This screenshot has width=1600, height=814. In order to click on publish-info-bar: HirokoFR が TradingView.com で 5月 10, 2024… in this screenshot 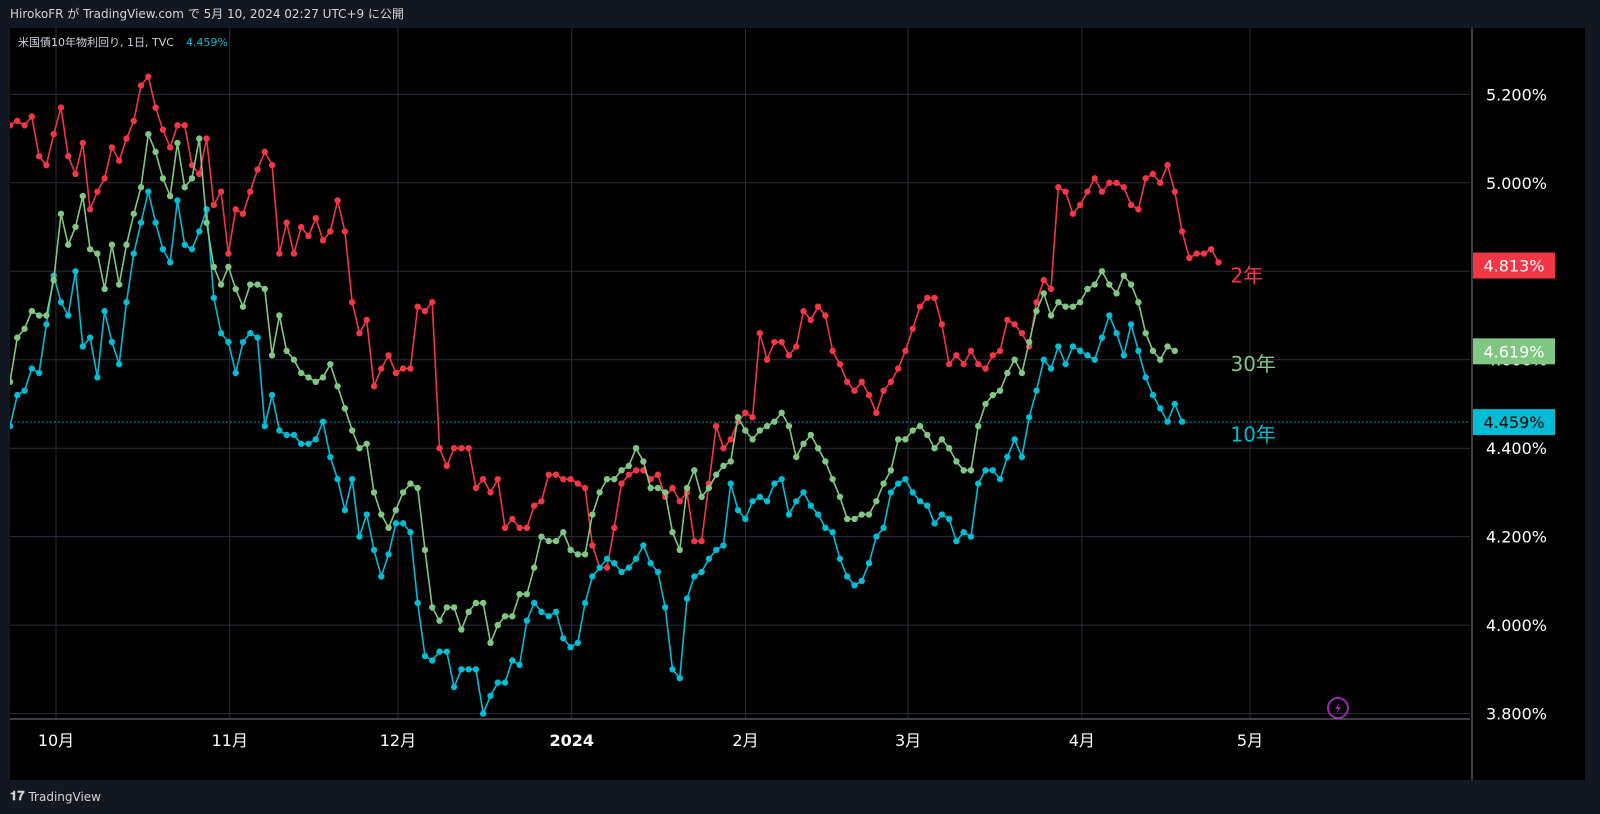, I will do `click(800, 14)`.